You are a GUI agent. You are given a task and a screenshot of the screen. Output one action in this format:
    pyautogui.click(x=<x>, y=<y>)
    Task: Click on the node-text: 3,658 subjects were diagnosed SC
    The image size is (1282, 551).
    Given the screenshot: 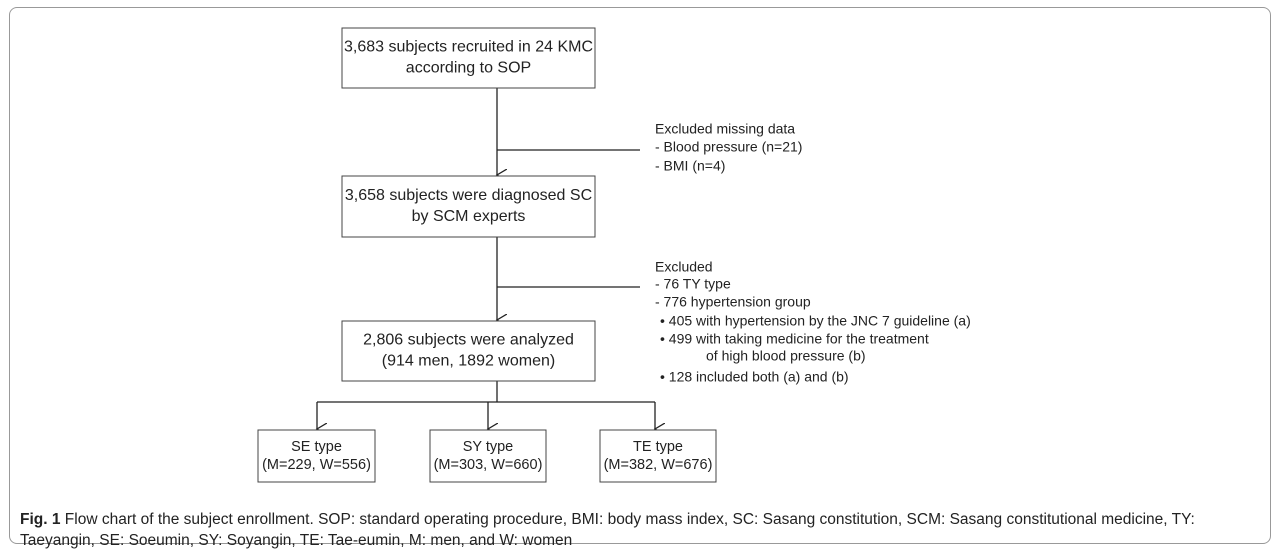 What is the action you would take?
    pyautogui.click(x=468, y=195)
    